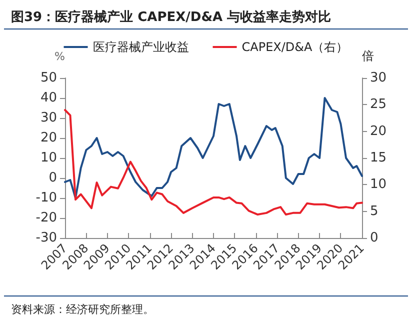 Image resolution: width=412 pixels, height=326 pixels. What do you see at coordinates (48, 118) in the screenshot?
I see `y-tick-label: 30` at bounding box center [48, 118].